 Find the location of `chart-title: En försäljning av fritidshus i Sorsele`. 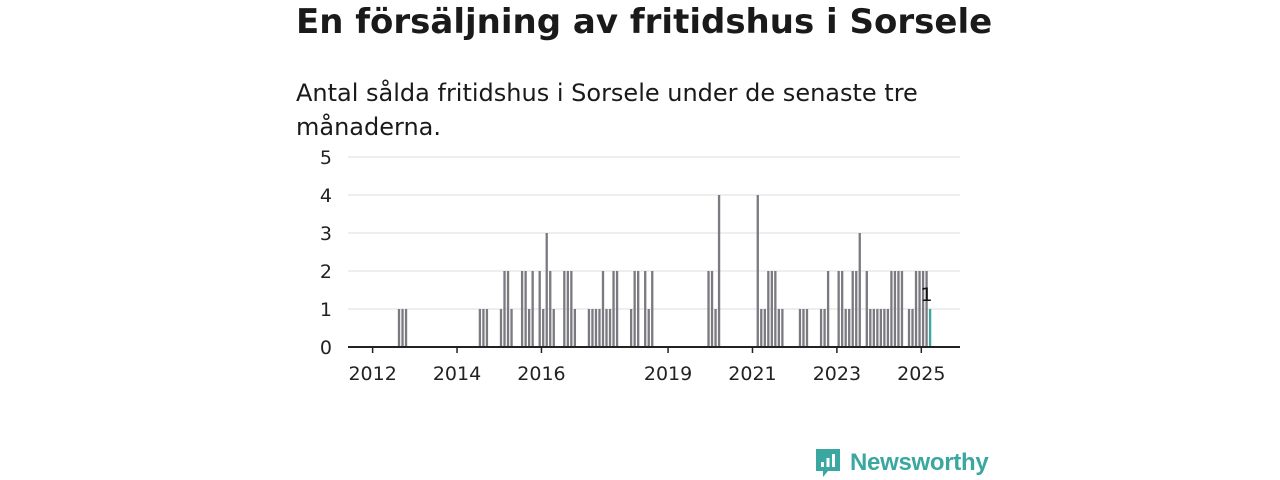

chart-title: En försäljning av fritidshus i Sorsele is located at coordinates (644, 22).